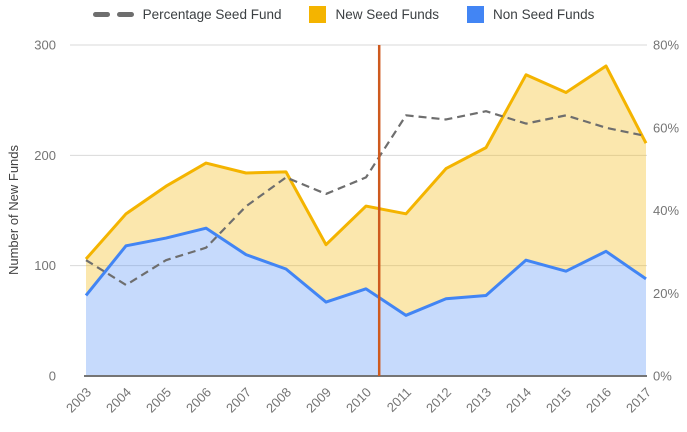 This screenshot has width=687, height=432. I want to click on x-axis-tick-label: 2011, so click(399, 400).